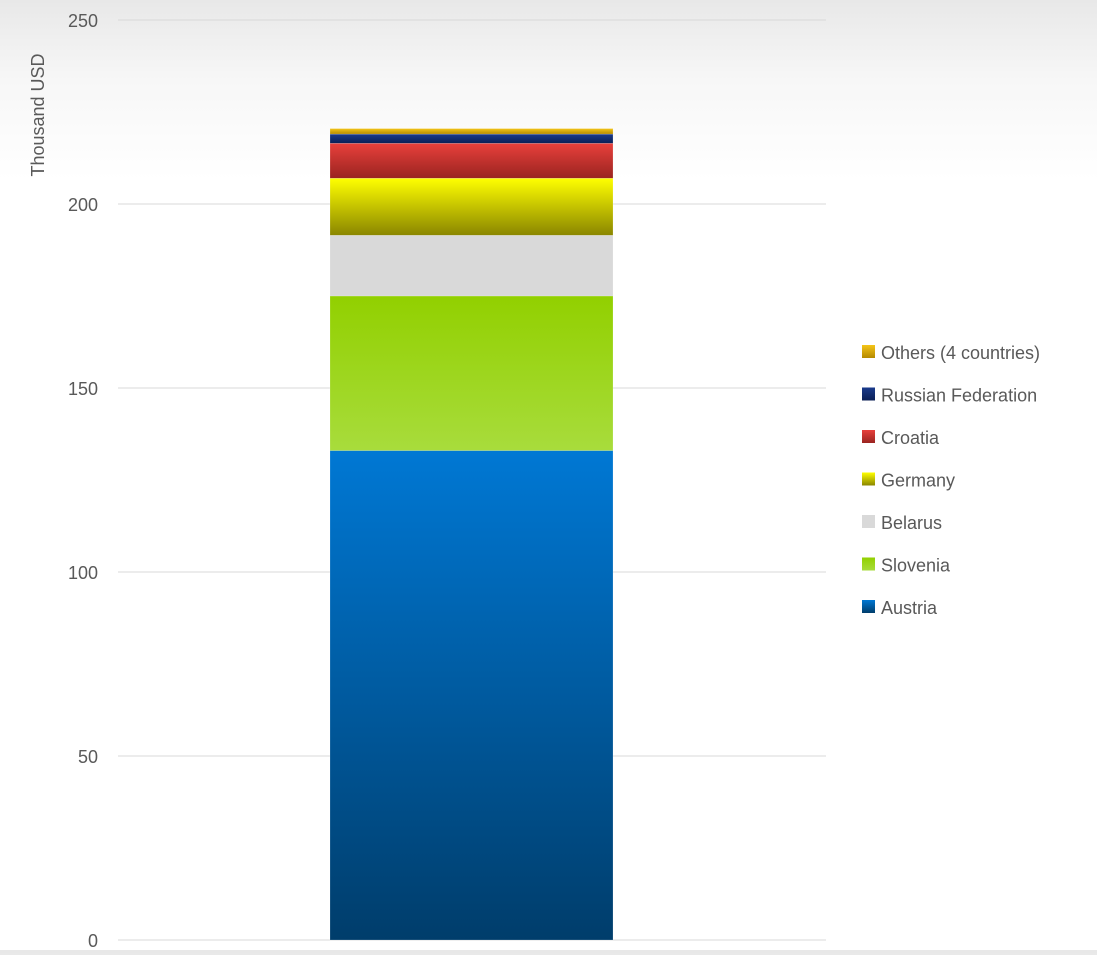 The width and height of the screenshot is (1097, 955). Describe the element at coordinates (83, 573) in the screenshot. I see `y-tick-label: 100` at that location.